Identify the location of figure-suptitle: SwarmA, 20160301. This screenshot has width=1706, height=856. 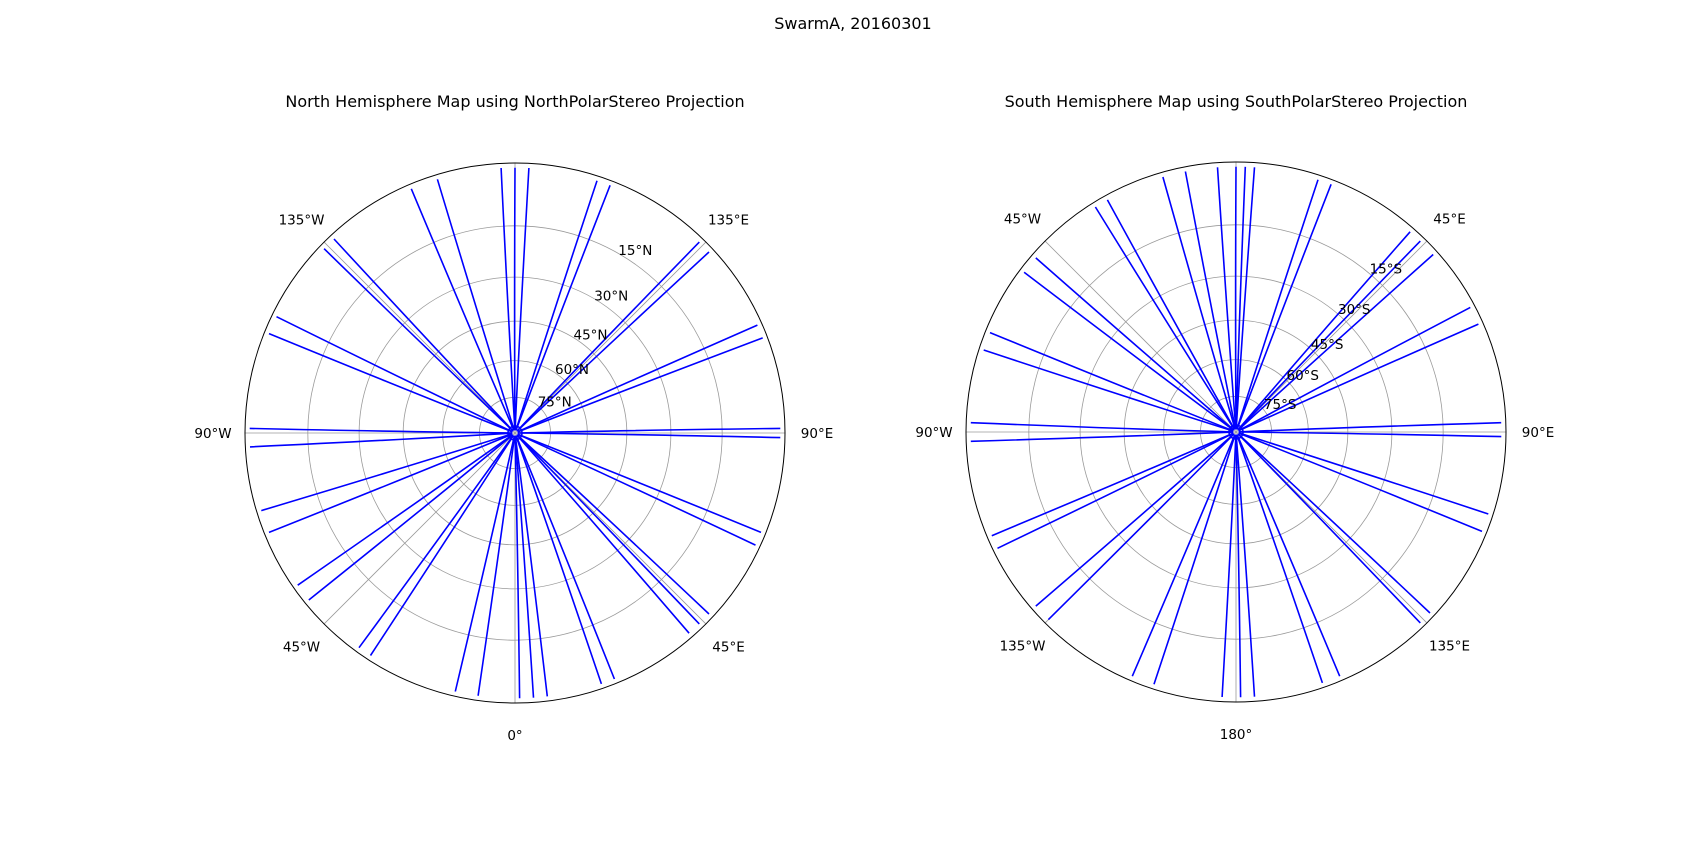
(852, 23).